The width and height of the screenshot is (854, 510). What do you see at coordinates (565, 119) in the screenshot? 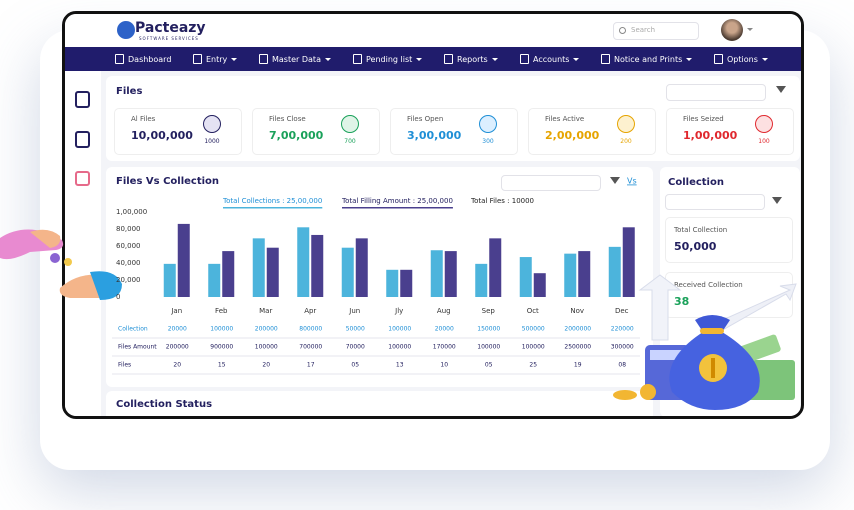
I see `file-card-label: Files Active` at bounding box center [565, 119].